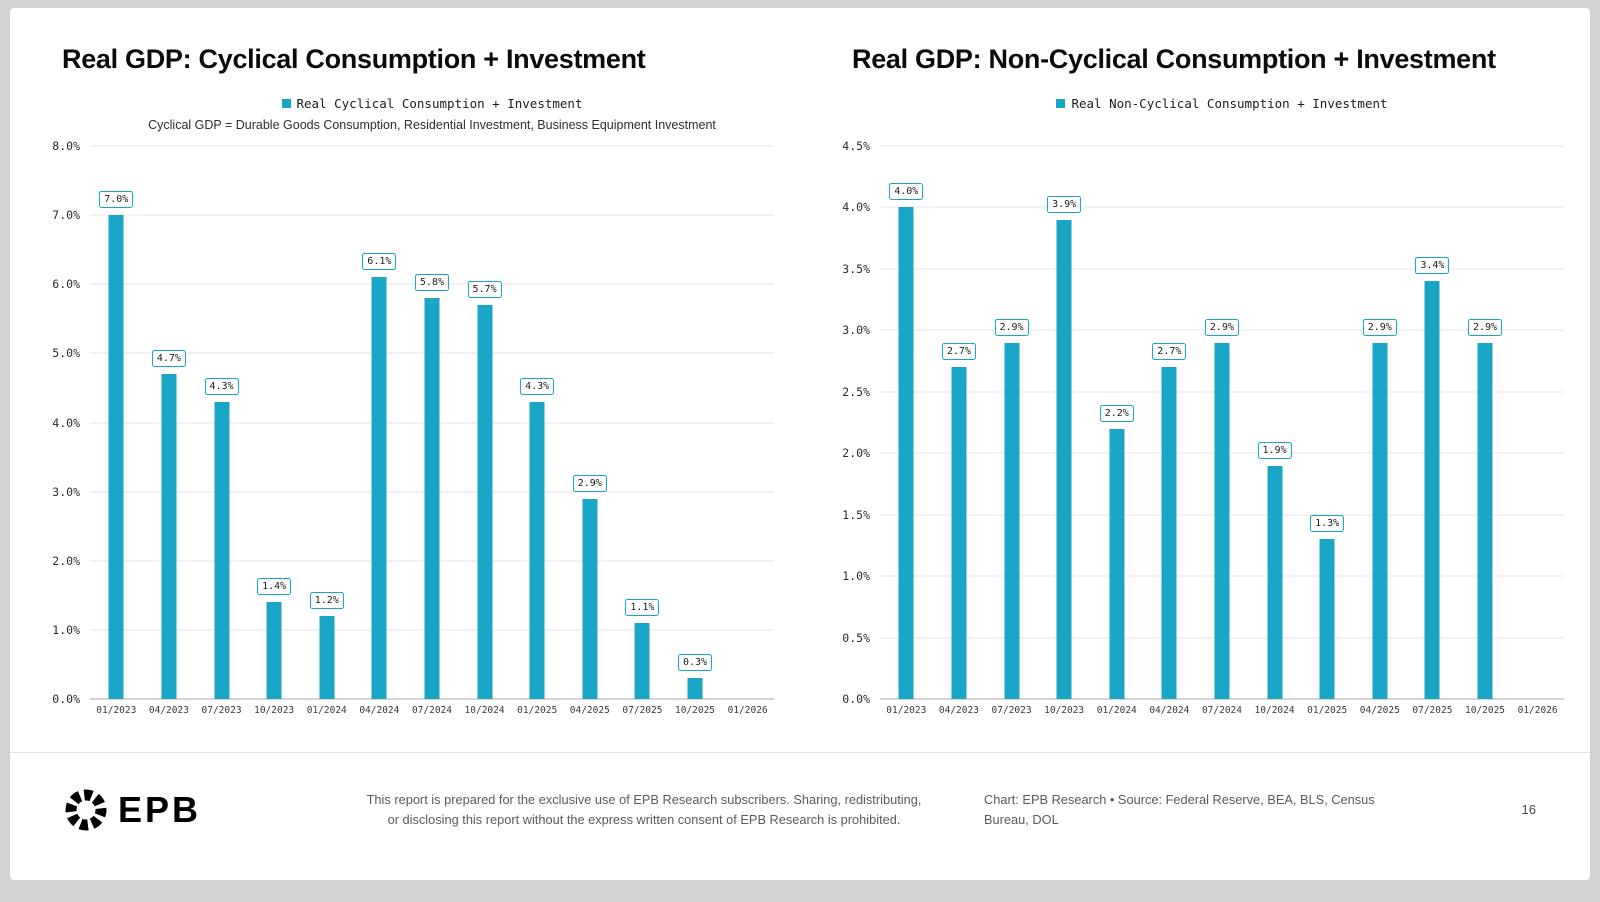 The height and width of the screenshot is (902, 1600). Describe the element at coordinates (326, 601) in the screenshot. I see `bar-value-label: 1.2%` at that location.